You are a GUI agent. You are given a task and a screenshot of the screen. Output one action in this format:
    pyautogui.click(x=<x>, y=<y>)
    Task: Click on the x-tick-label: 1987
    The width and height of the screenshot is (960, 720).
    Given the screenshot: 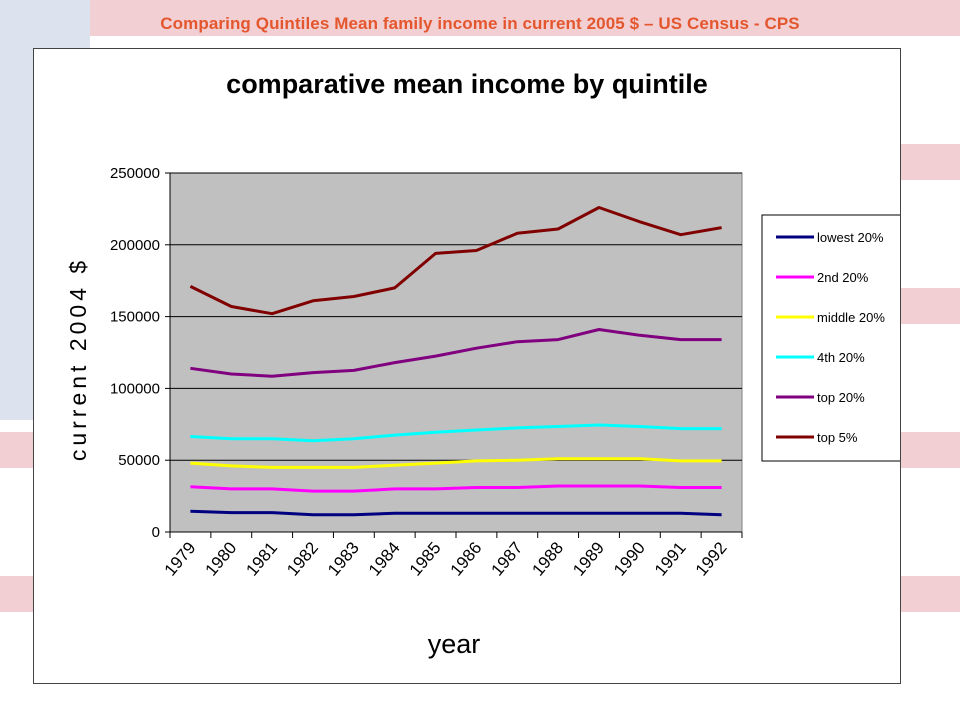 What is the action you would take?
    pyautogui.click(x=506, y=558)
    